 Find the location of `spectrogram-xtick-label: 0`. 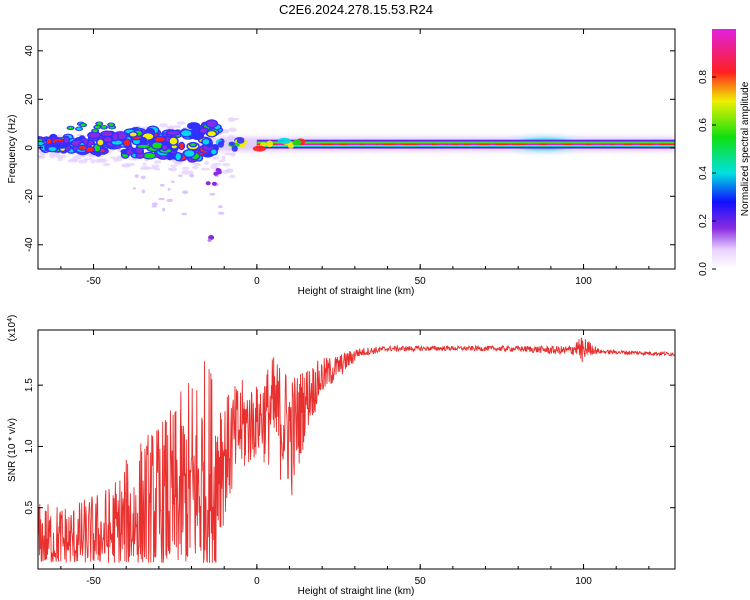

spectrogram-xtick-label: 0 is located at coordinates (257, 281).